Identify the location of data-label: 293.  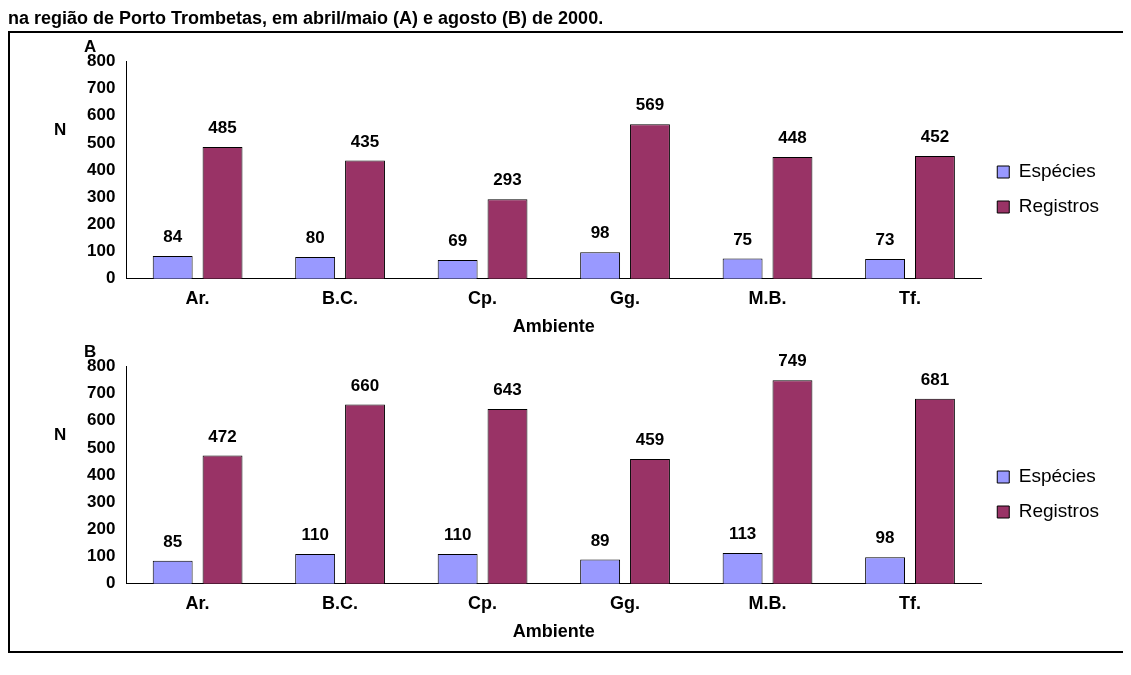
(507, 180).